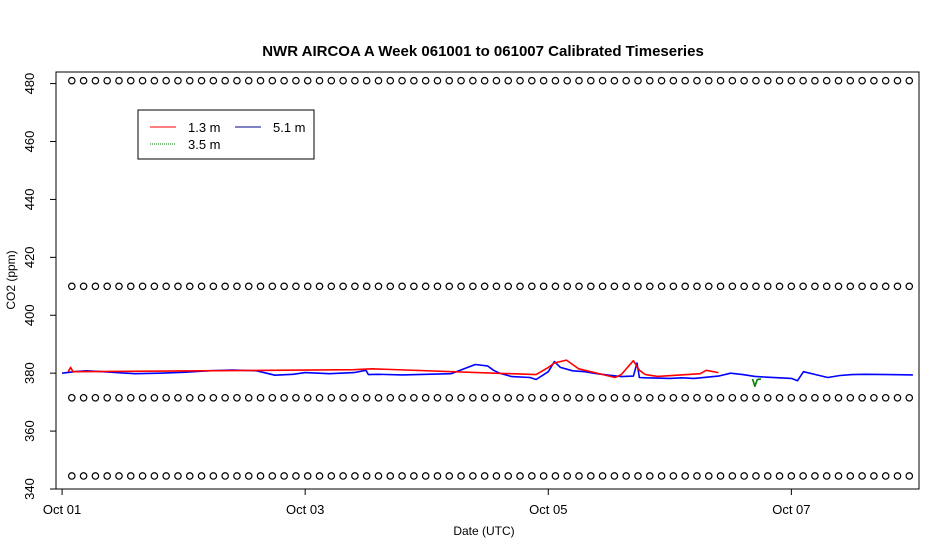 This screenshot has height=540, width=936. Describe the element at coordinates (29, 431) in the screenshot. I see `y-tick-label: 360` at that location.